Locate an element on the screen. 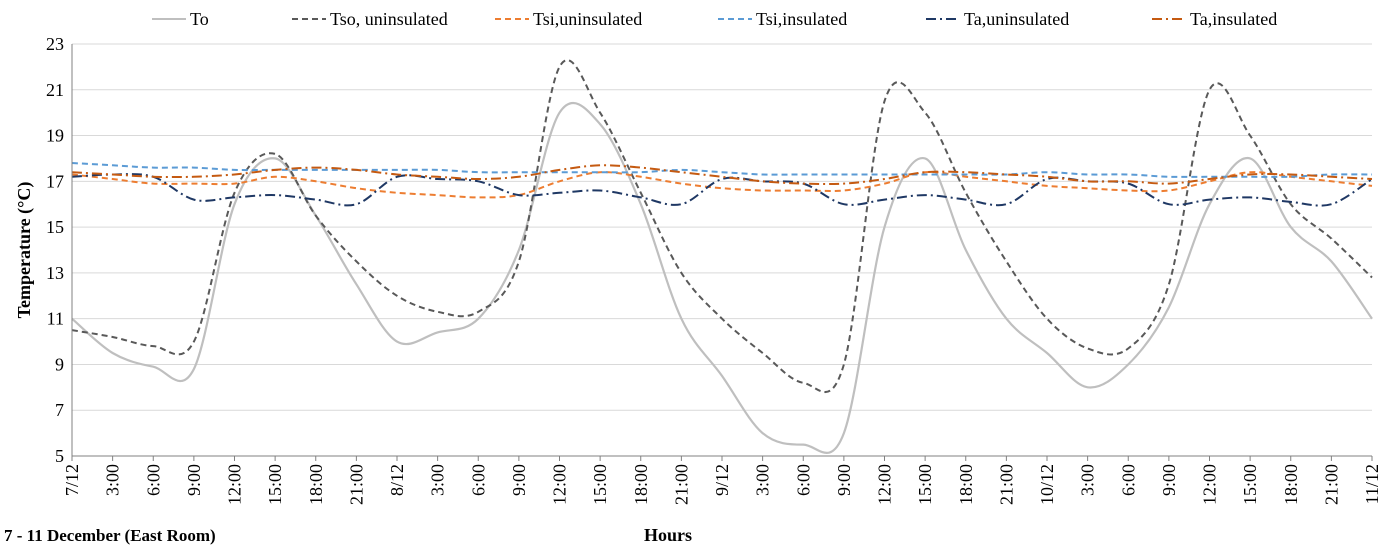 This screenshot has width=1381, height=547. legend-label: Tsi,uninsulated is located at coordinates (587, 19).